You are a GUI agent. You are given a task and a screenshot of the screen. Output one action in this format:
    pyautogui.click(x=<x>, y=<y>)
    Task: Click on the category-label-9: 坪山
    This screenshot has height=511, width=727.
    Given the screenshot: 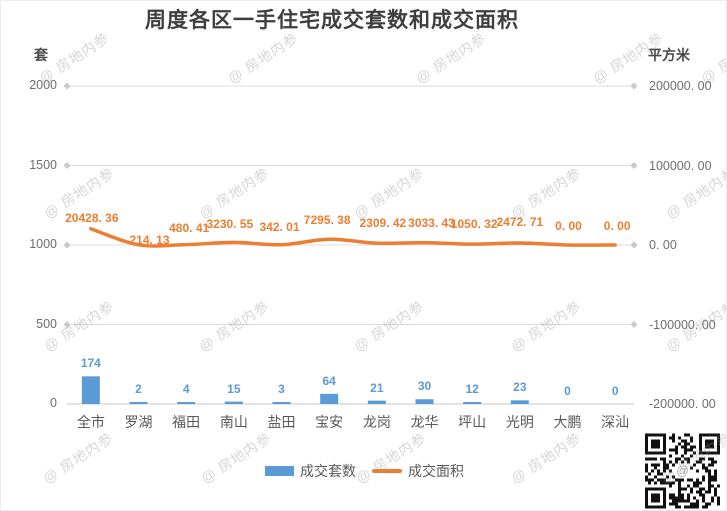 What is the action you would take?
    pyautogui.click(x=472, y=422)
    